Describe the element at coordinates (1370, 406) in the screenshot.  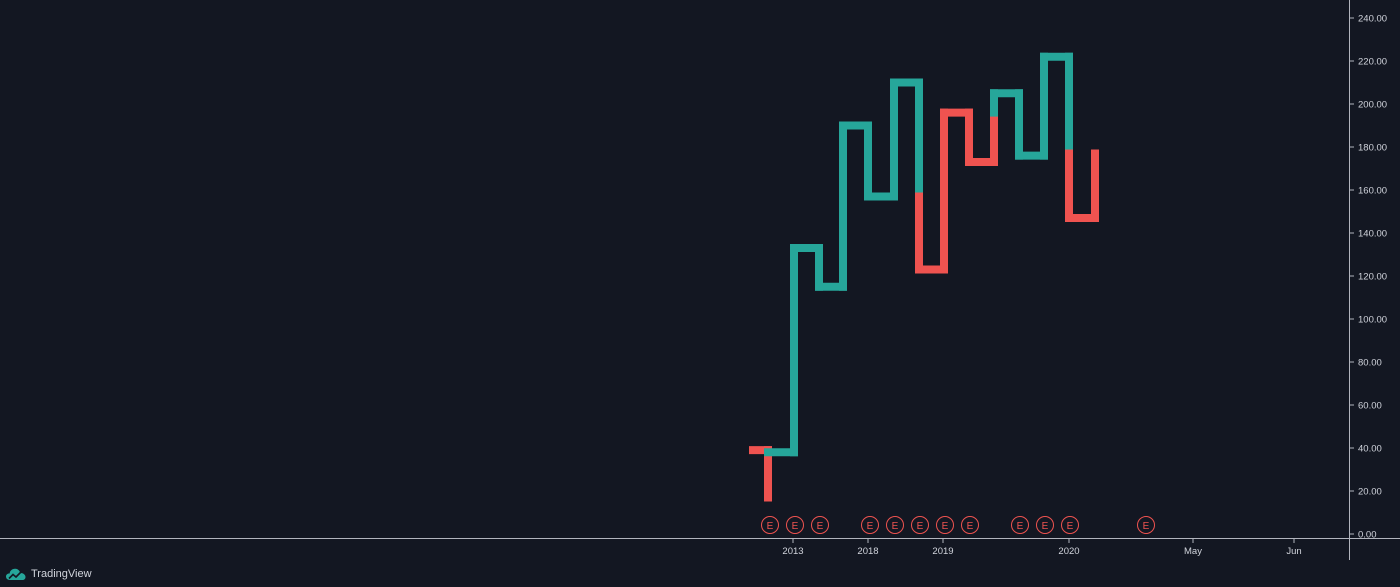
I see `y-tick-label: 60.00` at that location.